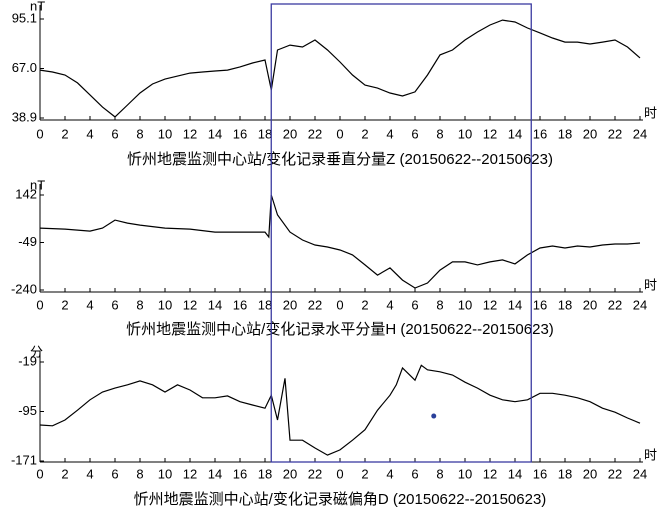 The height and width of the screenshot is (518, 661). What do you see at coordinates (24, 67) in the screenshot?
I see `y-tick-label: 67.0` at bounding box center [24, 67].